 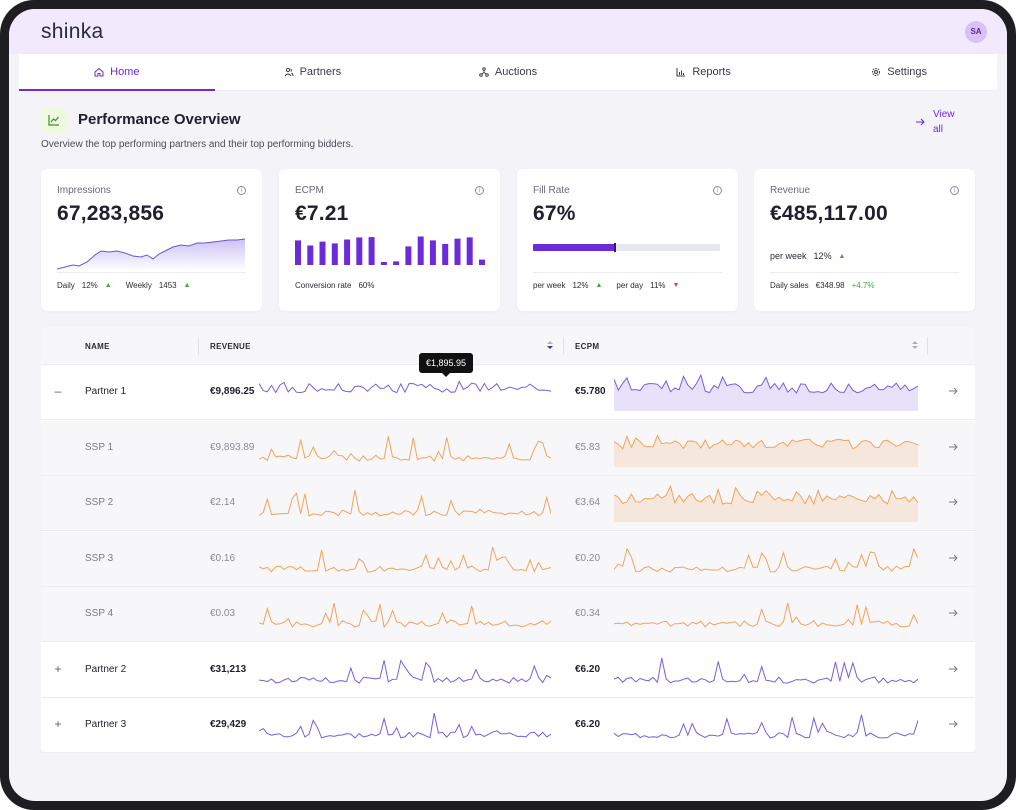 What do you see at coordinates (876, 72) in the screenshot?
I see `gear-icon` at bounding box center [876, 72].